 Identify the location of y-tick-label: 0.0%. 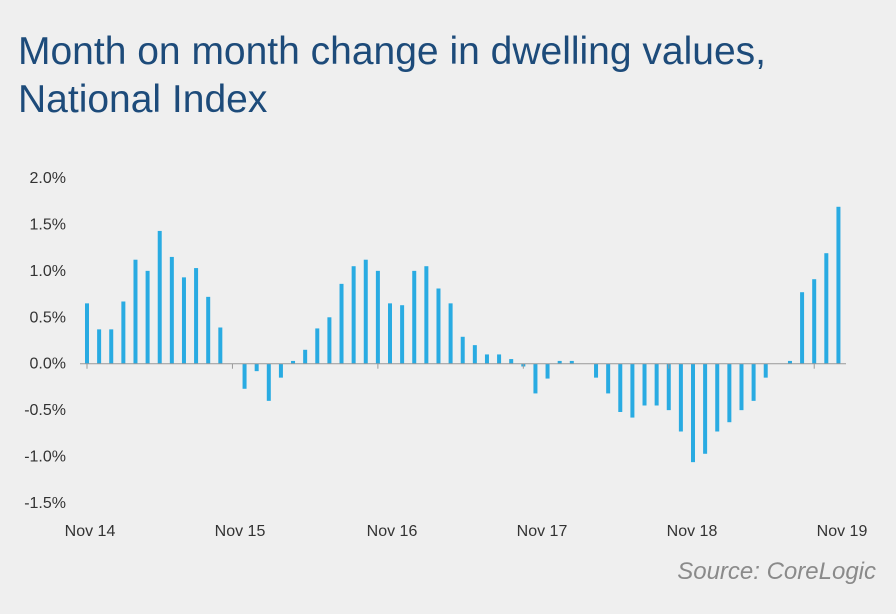
(48, 364).